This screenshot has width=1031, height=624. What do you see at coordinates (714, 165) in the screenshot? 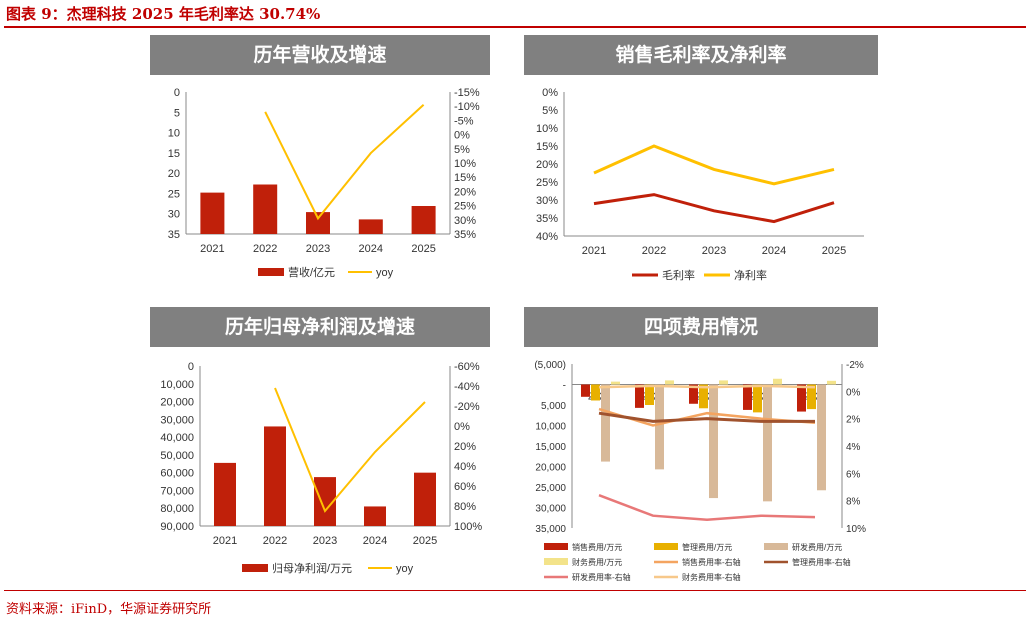
I see `line-net-margin` at bounding box center [714, 165].